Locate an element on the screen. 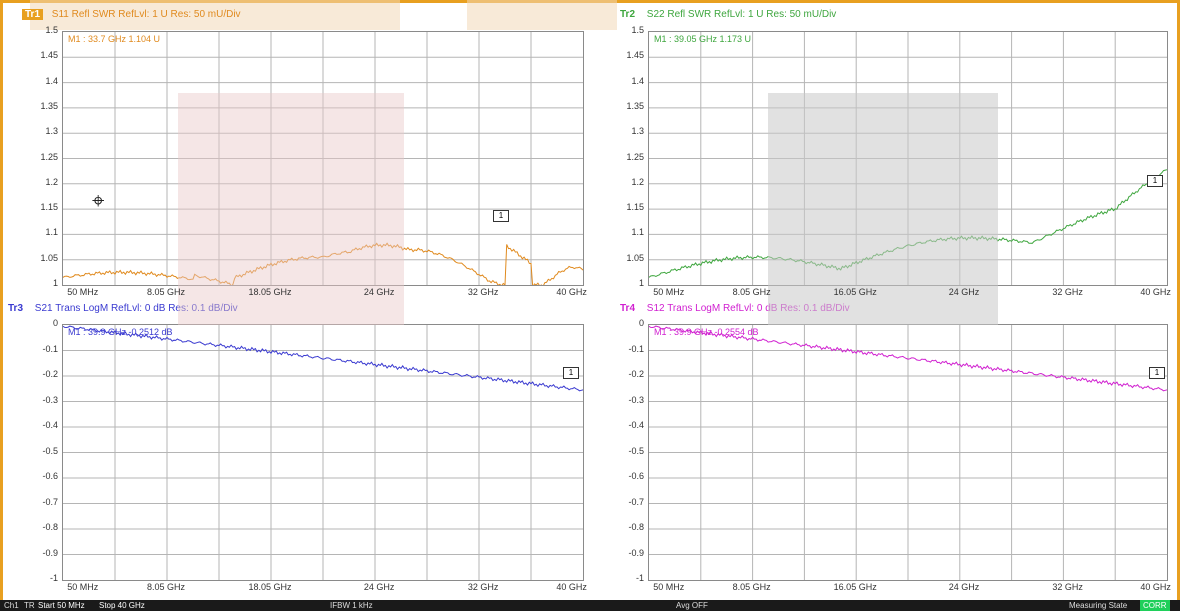 The width and height of the screenshot is (1180, 611). status-stop: Stop 40 GHz is located at coordinates (122, 605).